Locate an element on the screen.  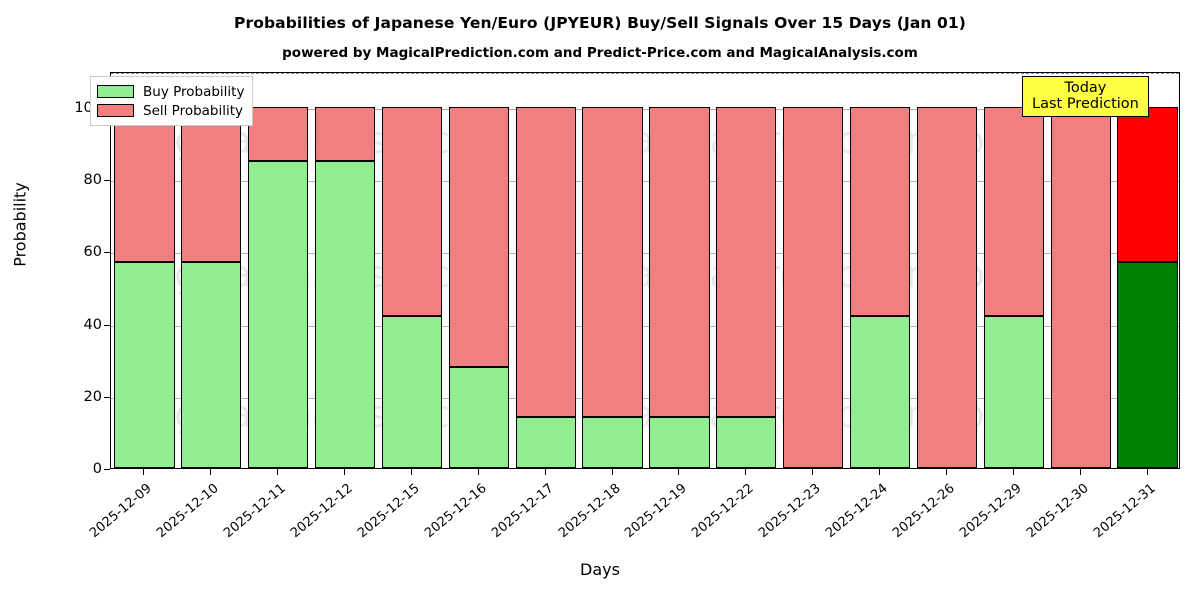
bar-today is located at coordinates (1147, 270).